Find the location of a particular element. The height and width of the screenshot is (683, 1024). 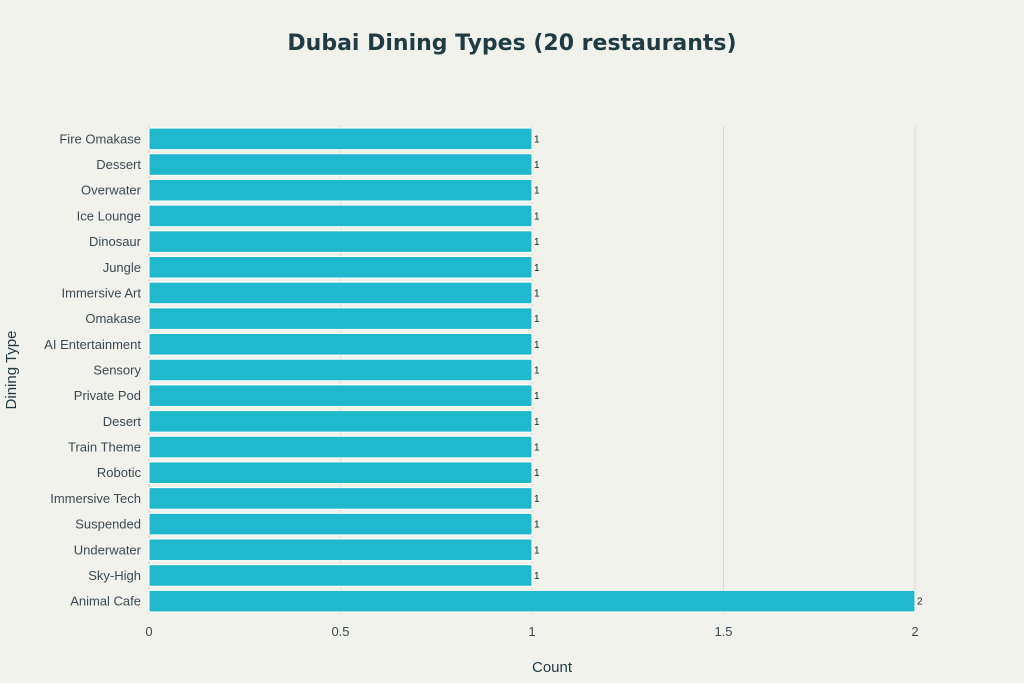

category-label: Underwater is located at coordinates (108, 549).